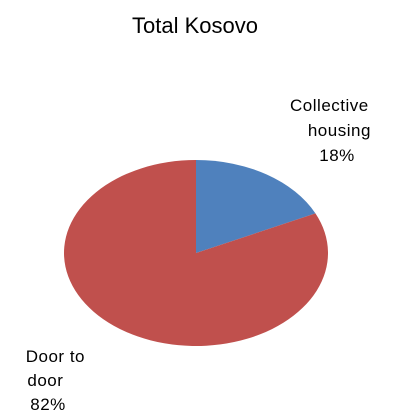 The height and width of the screenshot is (419, 417). What do you see at coordinates (58, 380) in the screenshot?
I see `slice-label-door-to-door: Door to door 82%` at bounding box center [58, 380].